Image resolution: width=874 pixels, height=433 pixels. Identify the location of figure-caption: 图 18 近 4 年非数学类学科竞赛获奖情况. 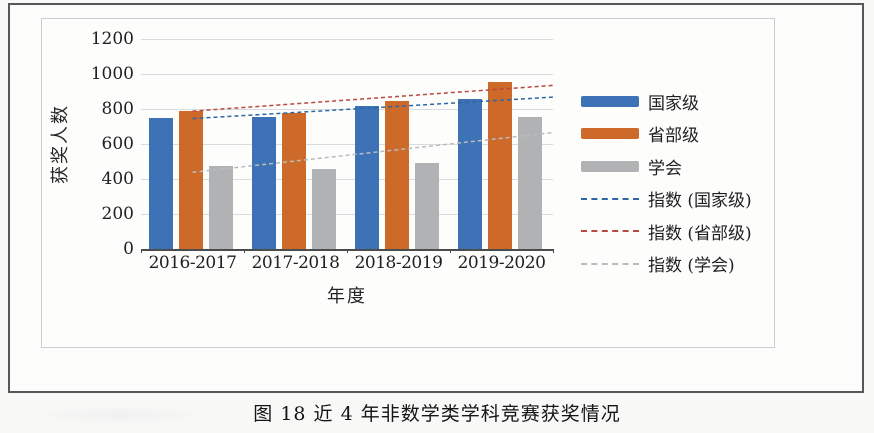
(437, 414).